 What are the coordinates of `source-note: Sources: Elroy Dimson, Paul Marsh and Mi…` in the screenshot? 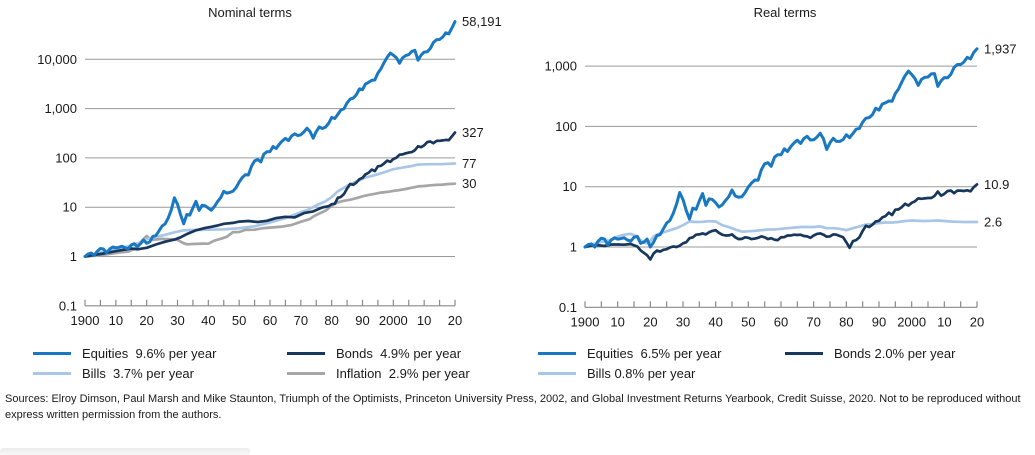 It's located at (513, 407).